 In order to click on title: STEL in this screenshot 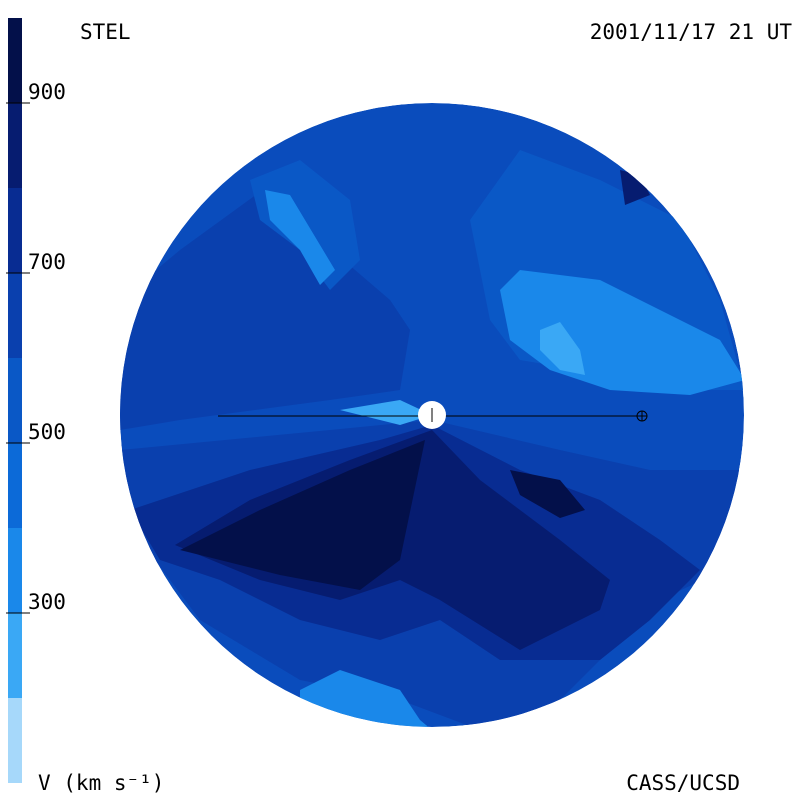, I will do `click(105, 32)`.